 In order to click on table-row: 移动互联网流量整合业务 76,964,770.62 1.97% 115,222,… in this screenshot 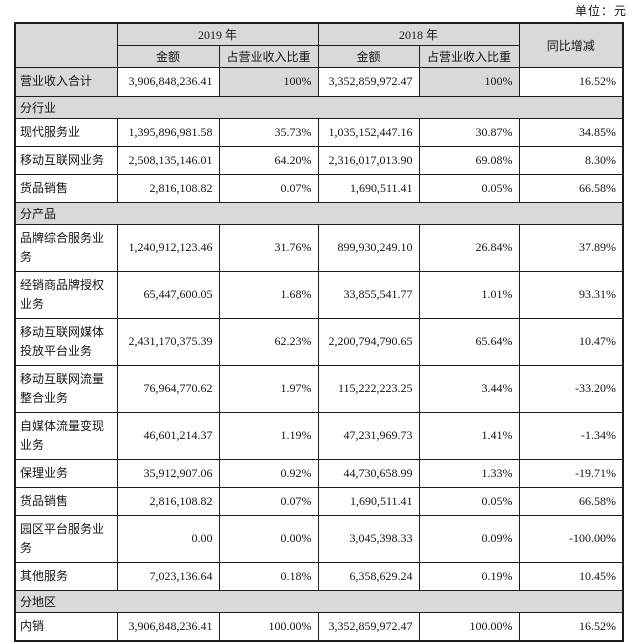, I will do `click(319, 388)`.